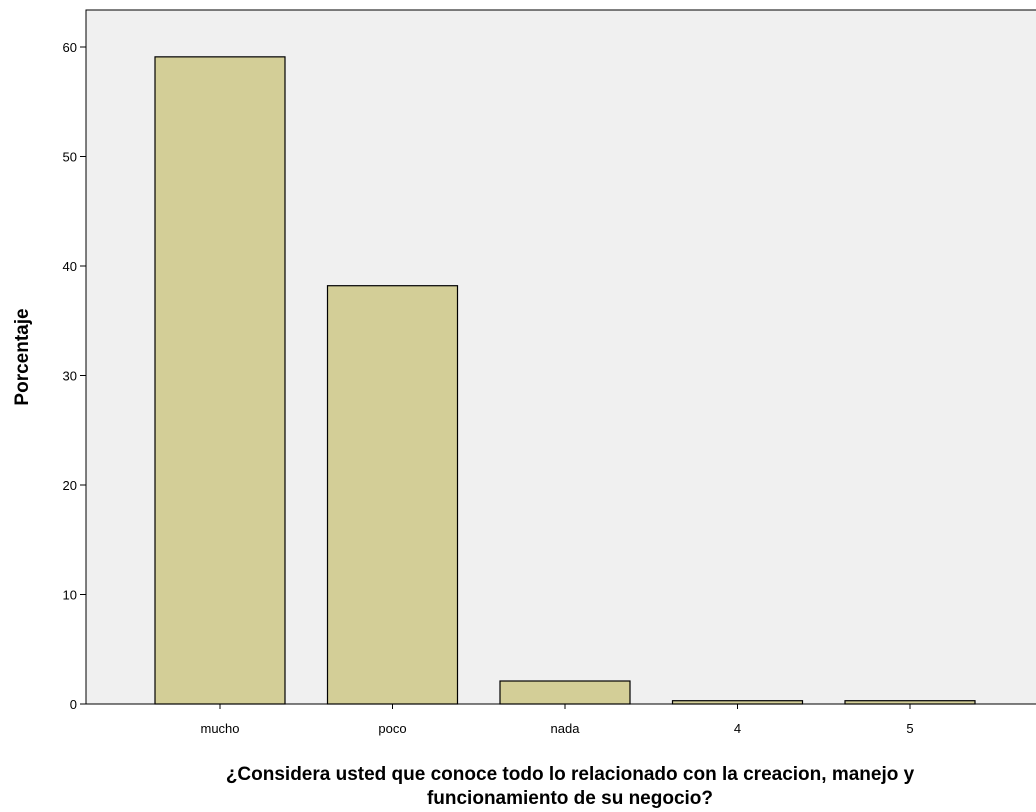 The height and width of the screenshot is (812, 1036). I want to click on y-tick-label: 30, so click(70, 376).